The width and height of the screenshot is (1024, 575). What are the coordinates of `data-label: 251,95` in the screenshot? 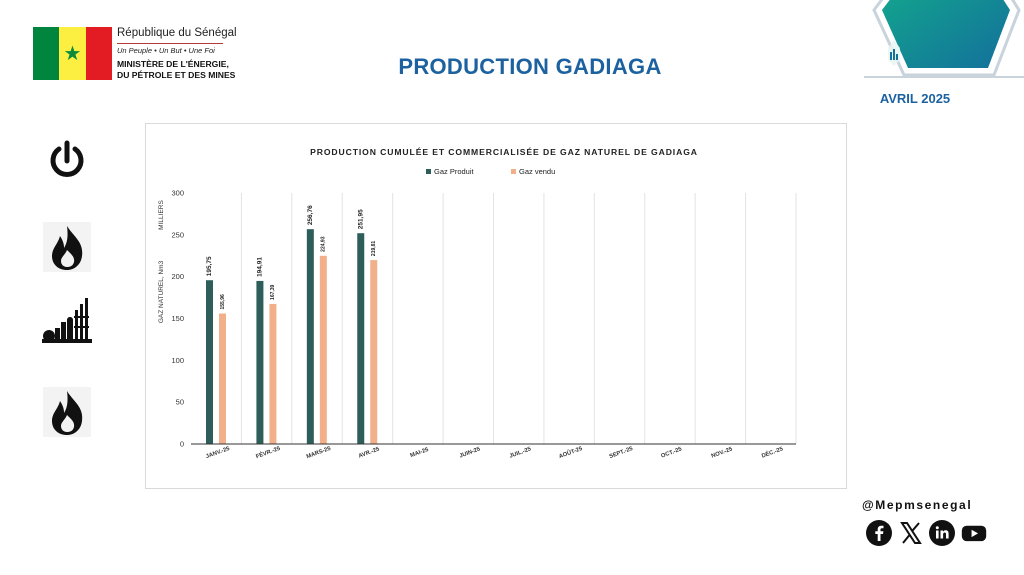 It's located at (360, 219).